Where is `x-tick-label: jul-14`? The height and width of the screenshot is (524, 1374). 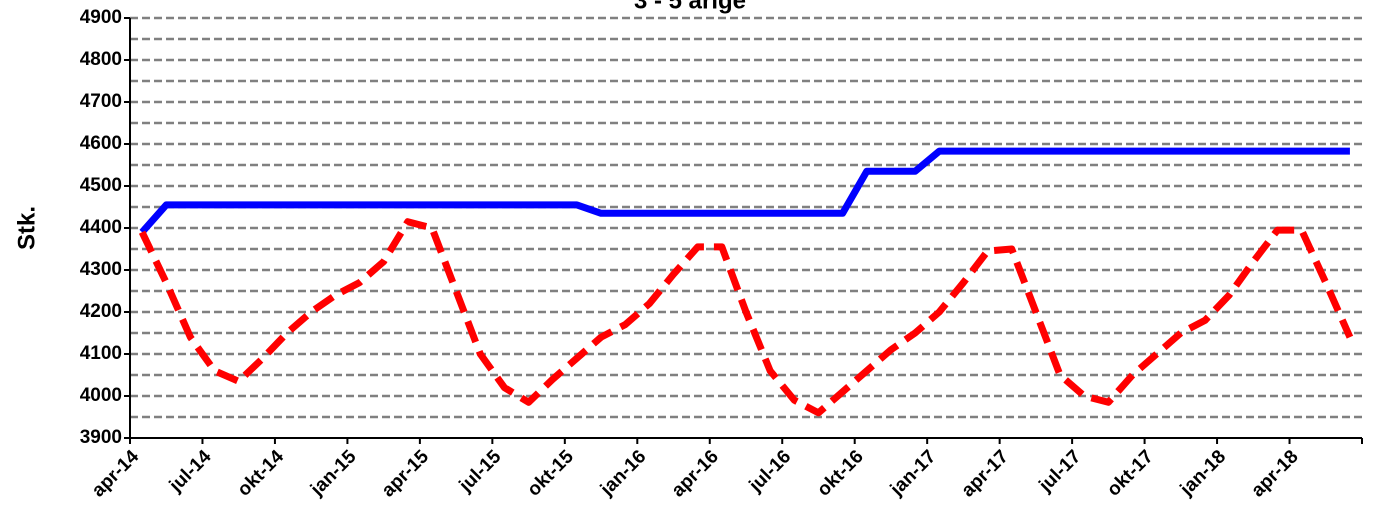 x-tick-label: jul-14 is located at coordinates (190, 471).